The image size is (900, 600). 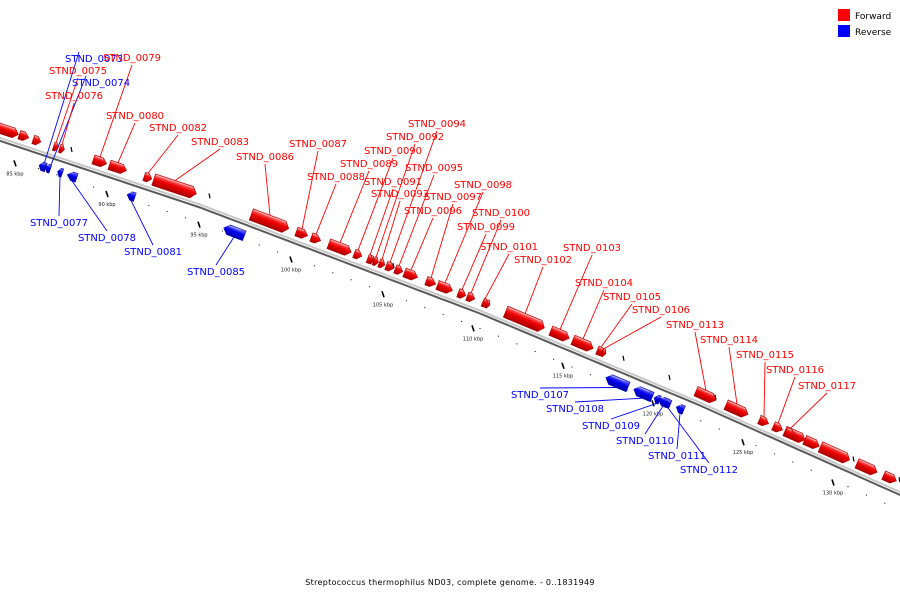 I want to click on tick-label: 110 kbp, so click(x=473, y=339).